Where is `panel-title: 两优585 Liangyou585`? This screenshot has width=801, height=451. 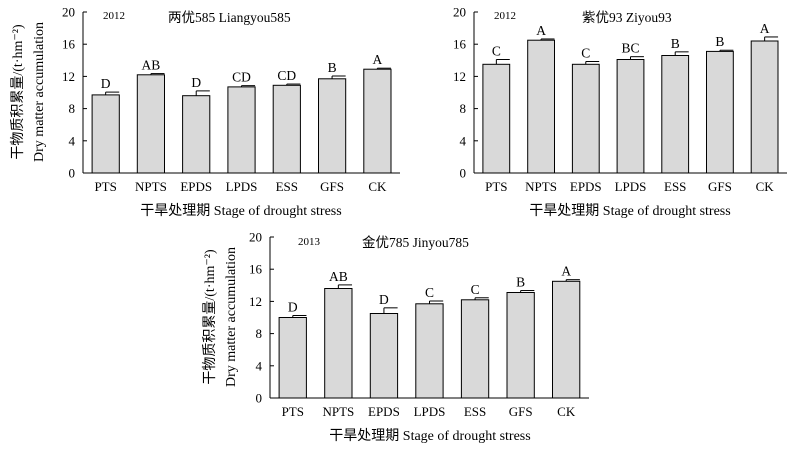
panel-title: 两优585 Liangyou585 is located at coordinates (229, 17).